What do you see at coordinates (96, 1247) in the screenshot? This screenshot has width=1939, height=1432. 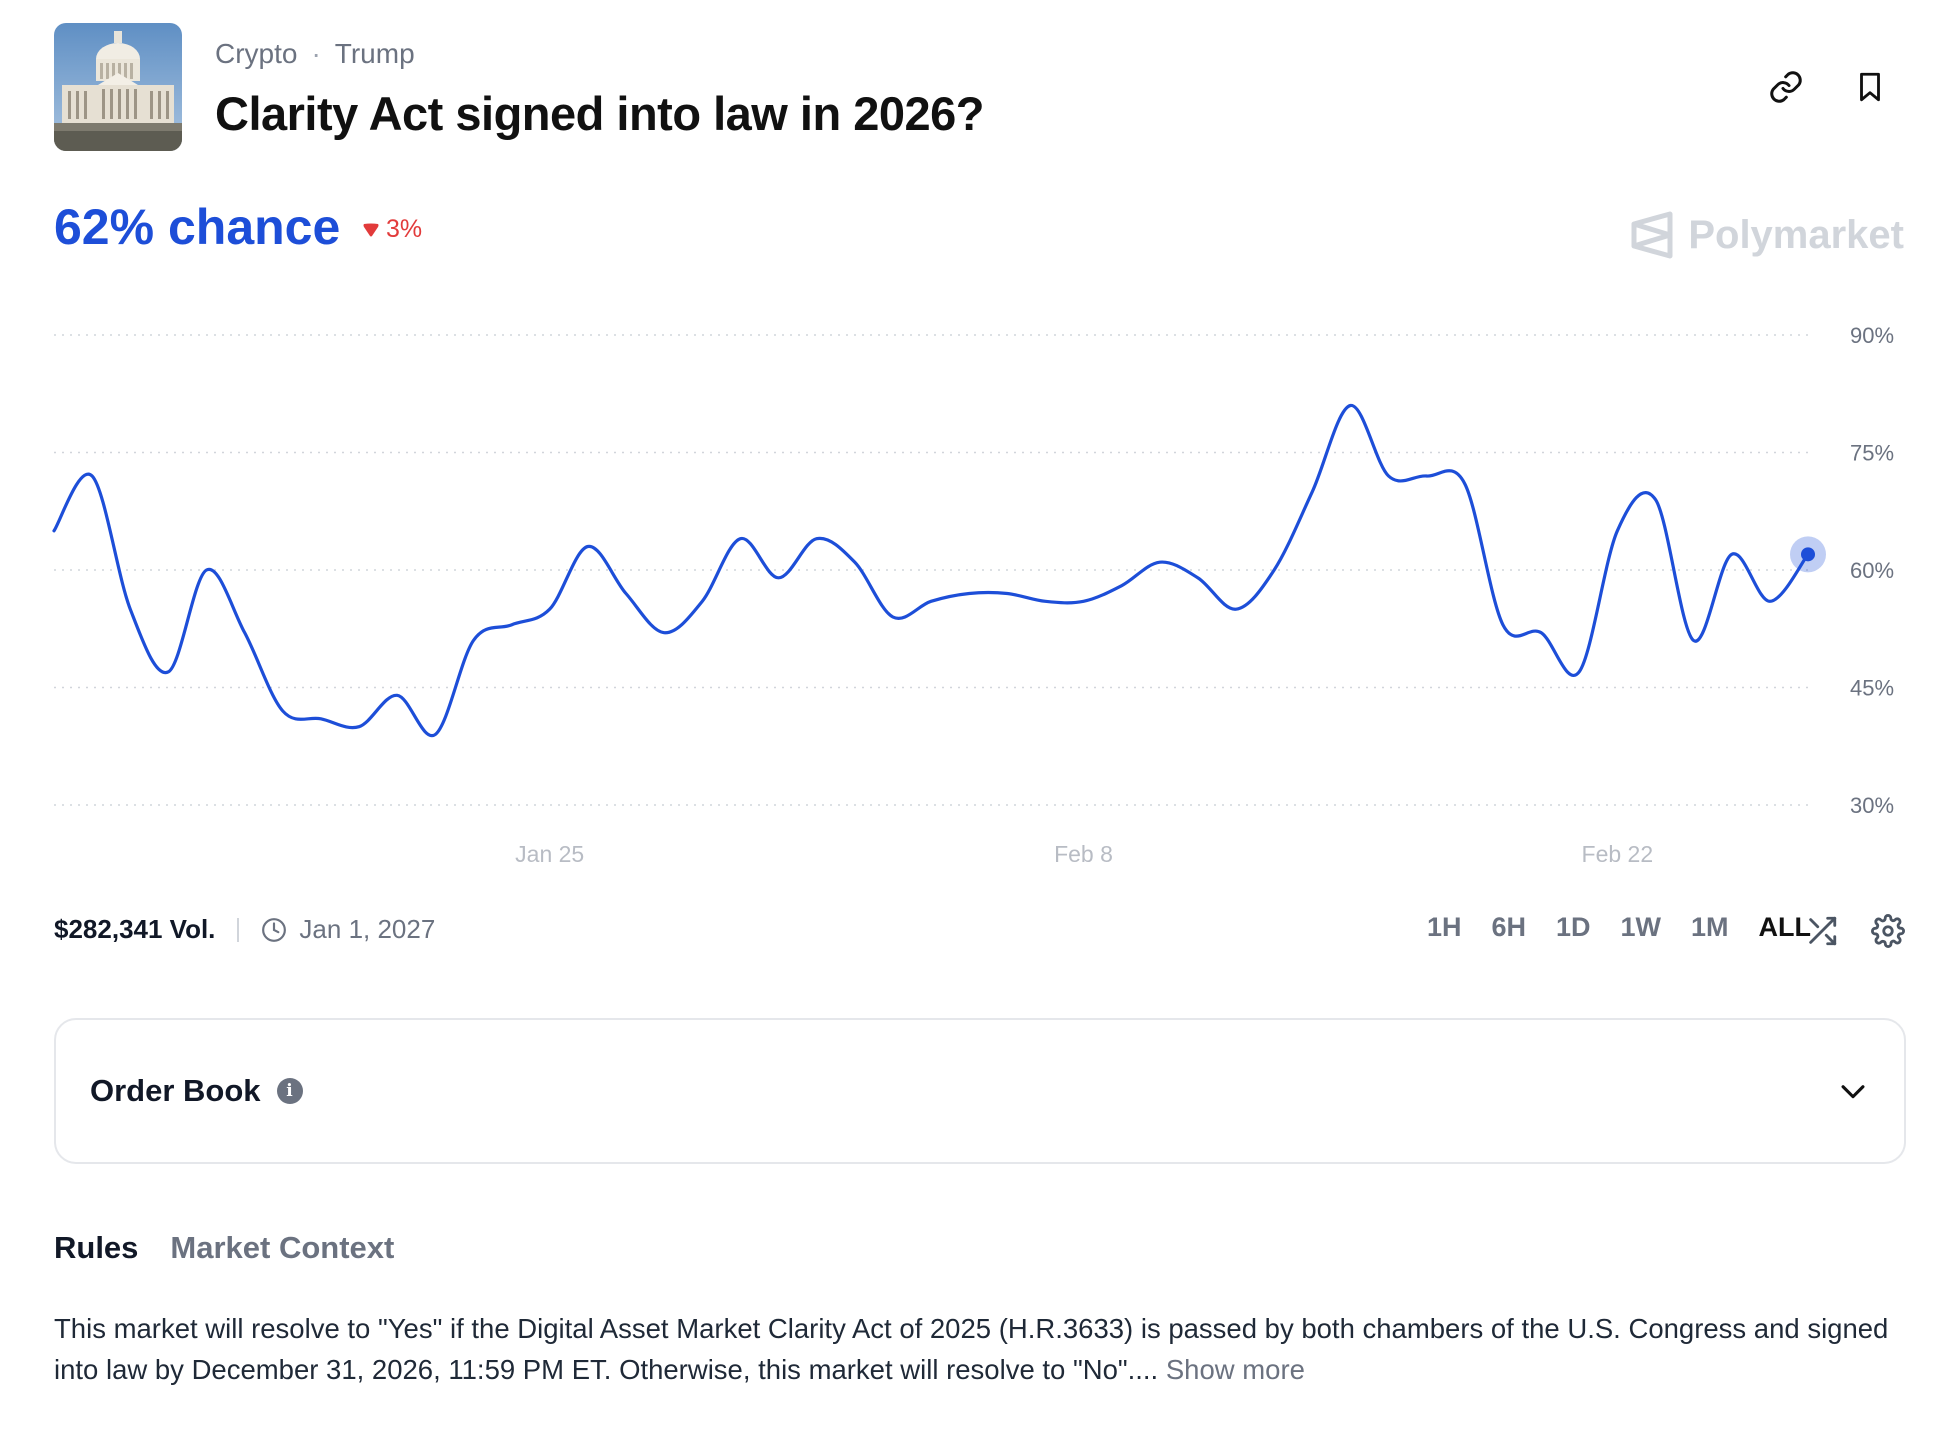 I see `tab-rules: Rules` at bounding box center [96, 1247].